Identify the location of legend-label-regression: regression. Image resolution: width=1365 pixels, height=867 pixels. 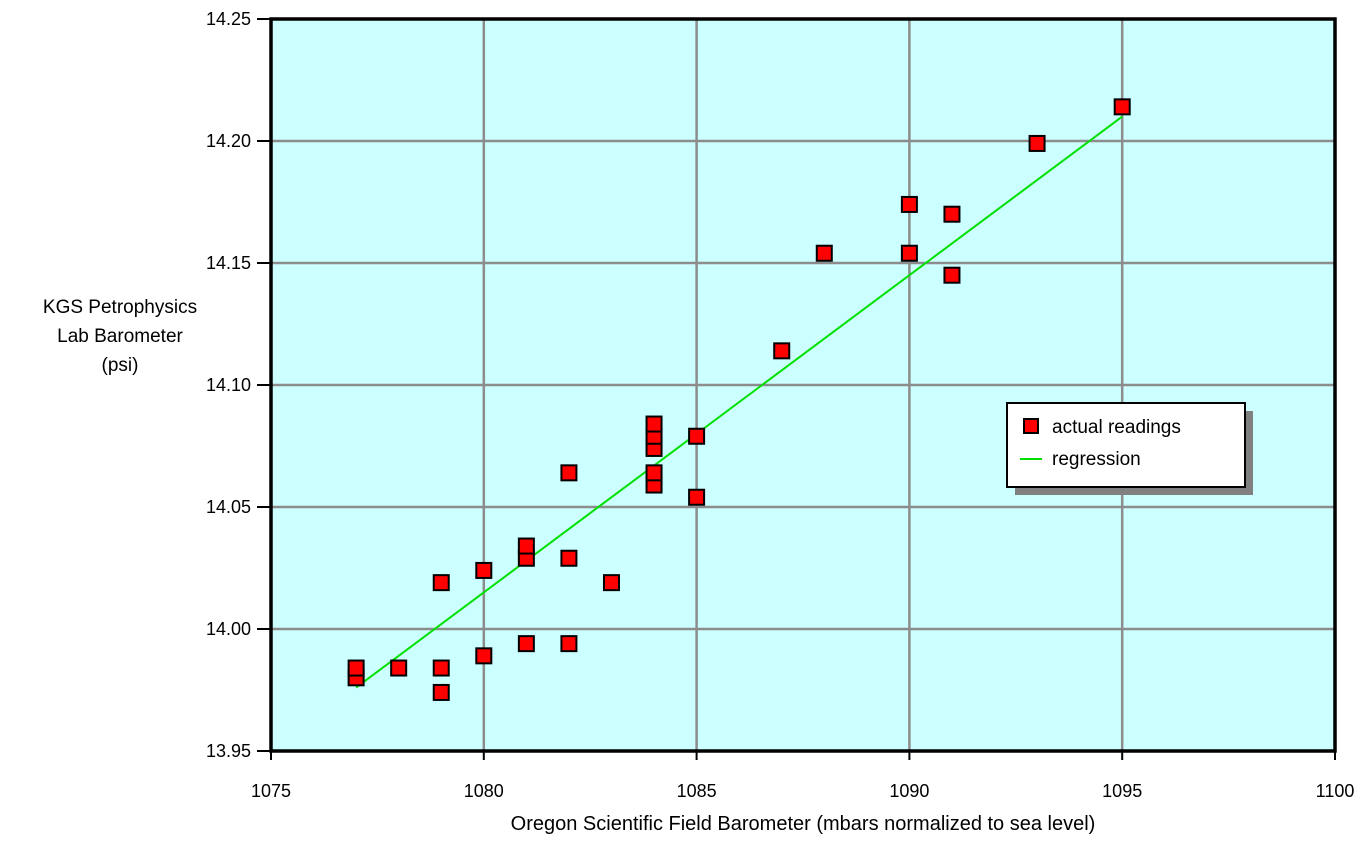
(1096, 459).